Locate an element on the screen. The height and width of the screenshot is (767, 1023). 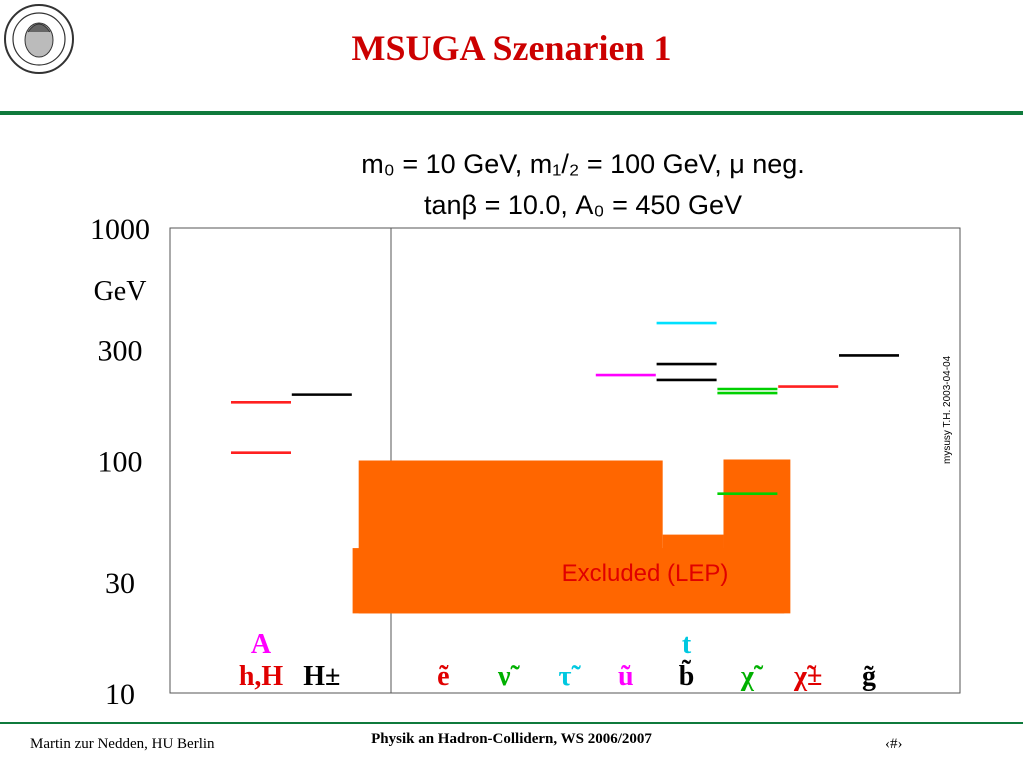
slide-title: MSUGA Szenarien 1 is located at coordinates (511, 48).